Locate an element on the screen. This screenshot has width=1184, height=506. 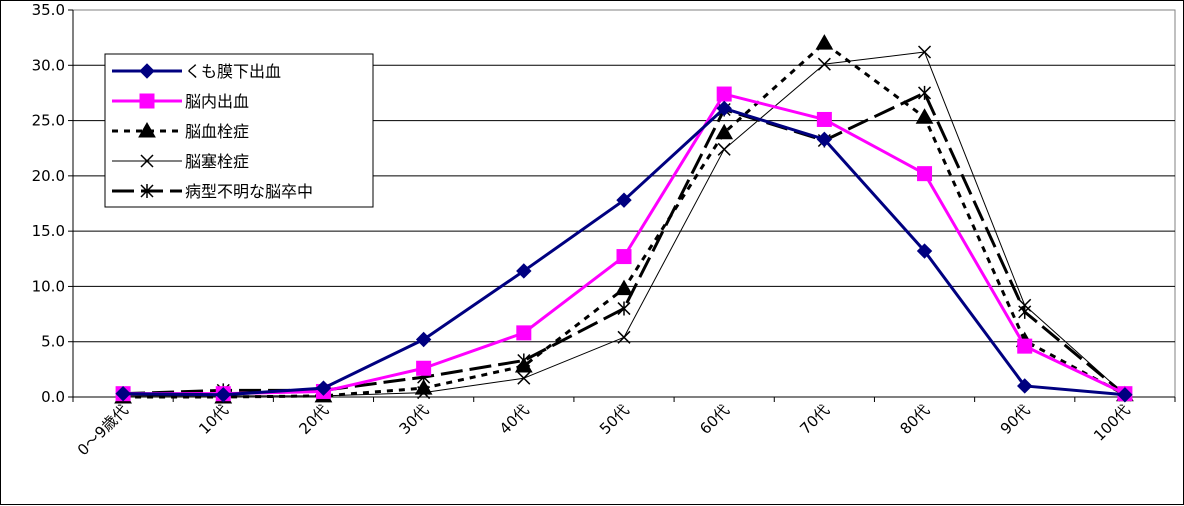
x-tick-label: 10代 is located at coordinates (213, 419).